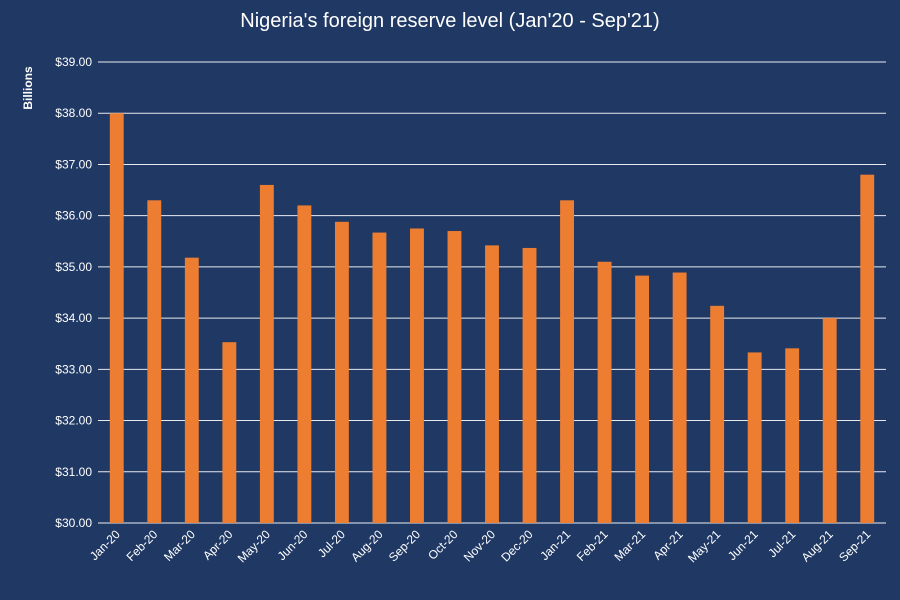 This screenshot has height=600, width=900. Describe the element at coordinates (592, 545) in the screenshot. I see `x-tick-label: Feb-21` at that location.